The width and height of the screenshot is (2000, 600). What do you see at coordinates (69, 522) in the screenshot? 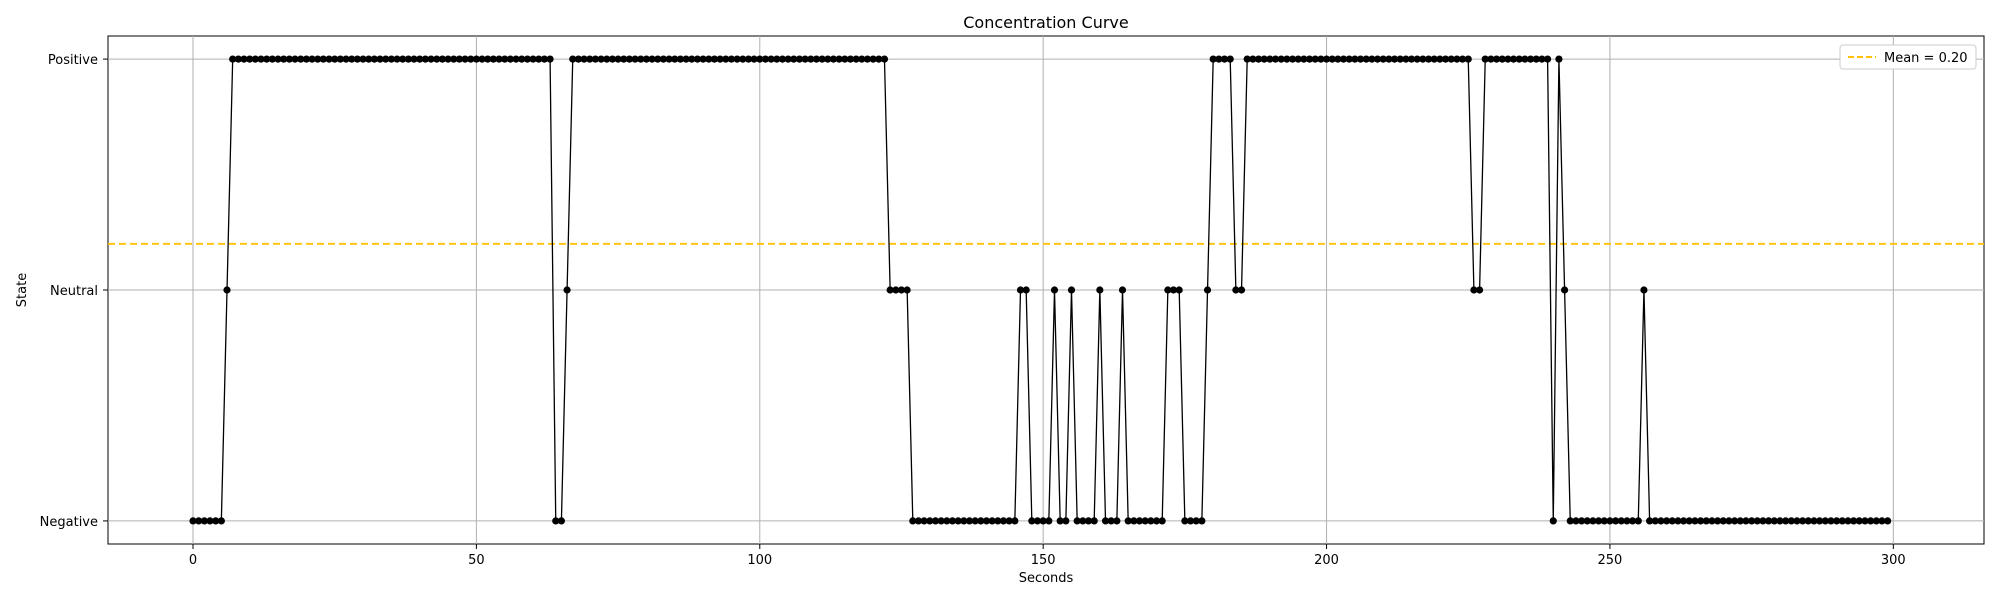
I see `y-tick-label: Negative` at bounding box center [69, 522].